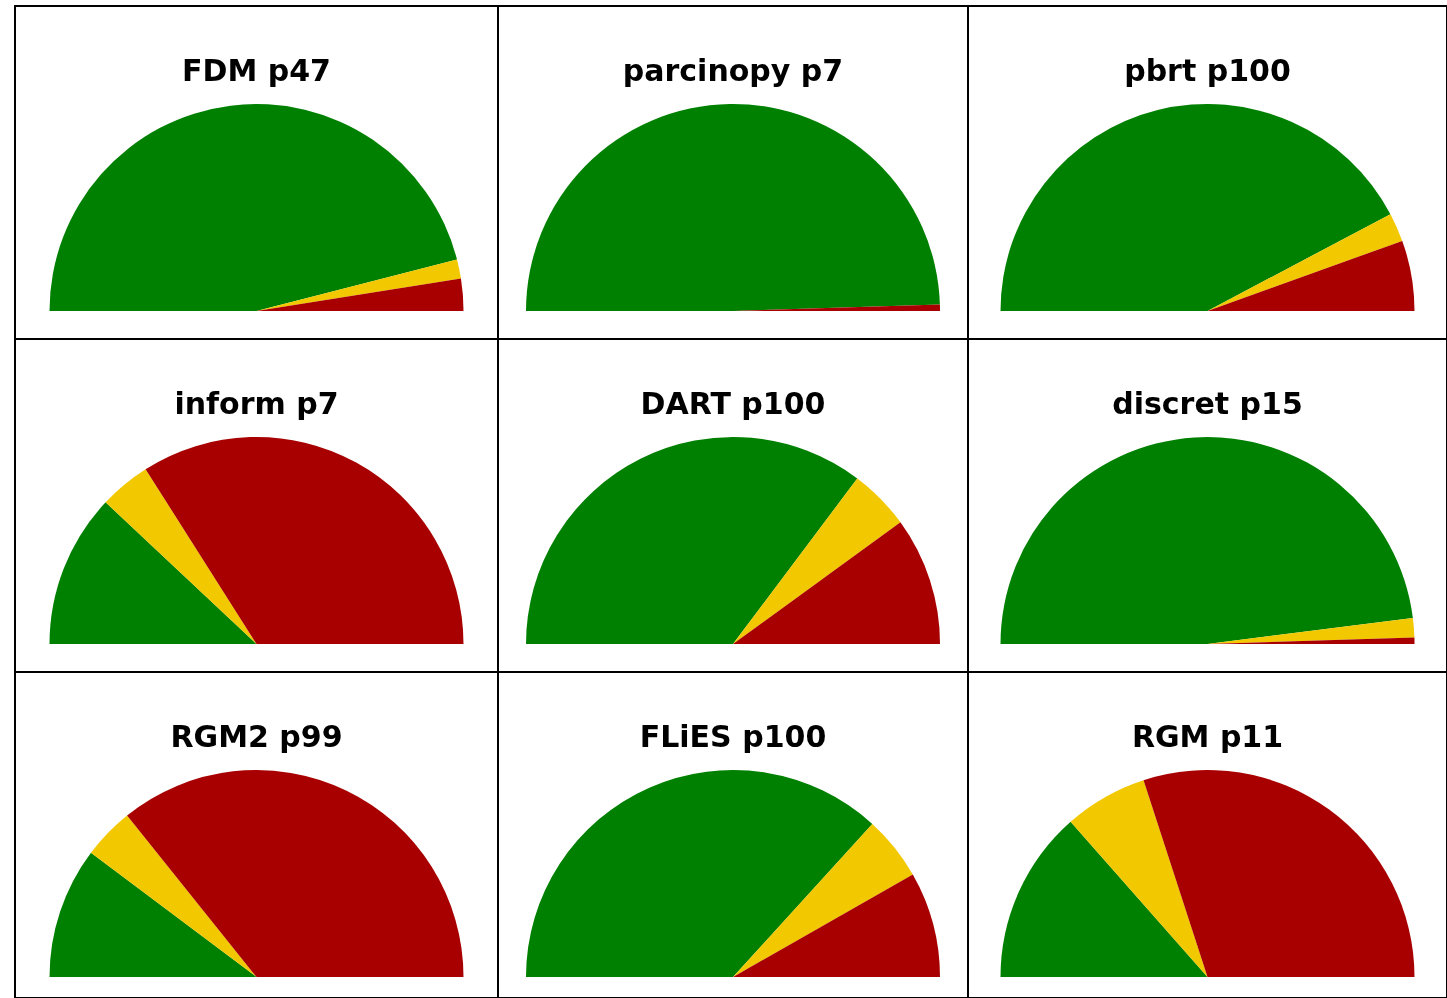 This screenshot has height=998, width=1447. I want to click on chart-title: pbrt p100, so click(1207, 70).